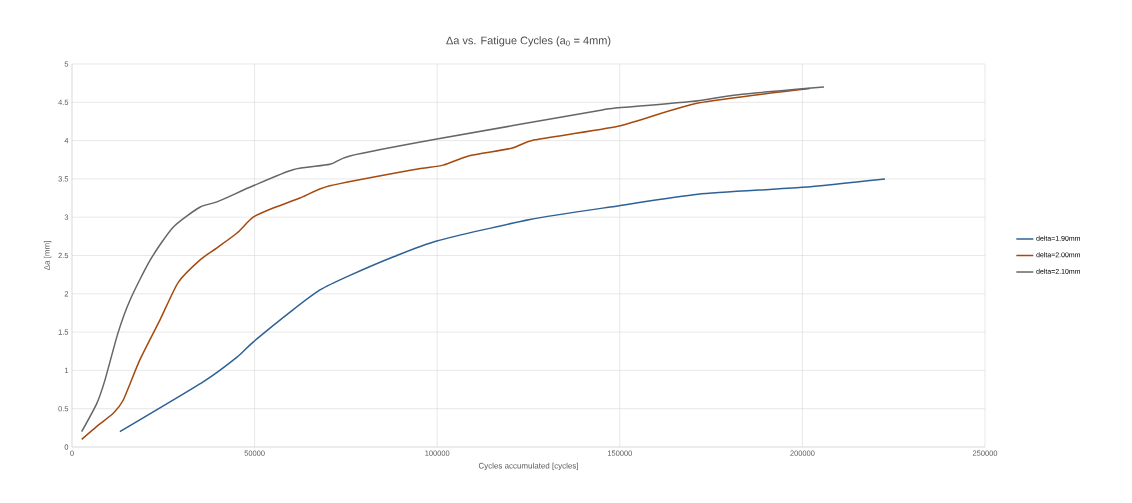 Image resolution: width=1132 pixels, height=503 pixels. What do you see at coordinates (528, 41) in the screenshot?
I see `chart-title: Δa vs. Fatigue Cycles (a$_{0}$ = 4mm)` at bounding box center [528, 41].